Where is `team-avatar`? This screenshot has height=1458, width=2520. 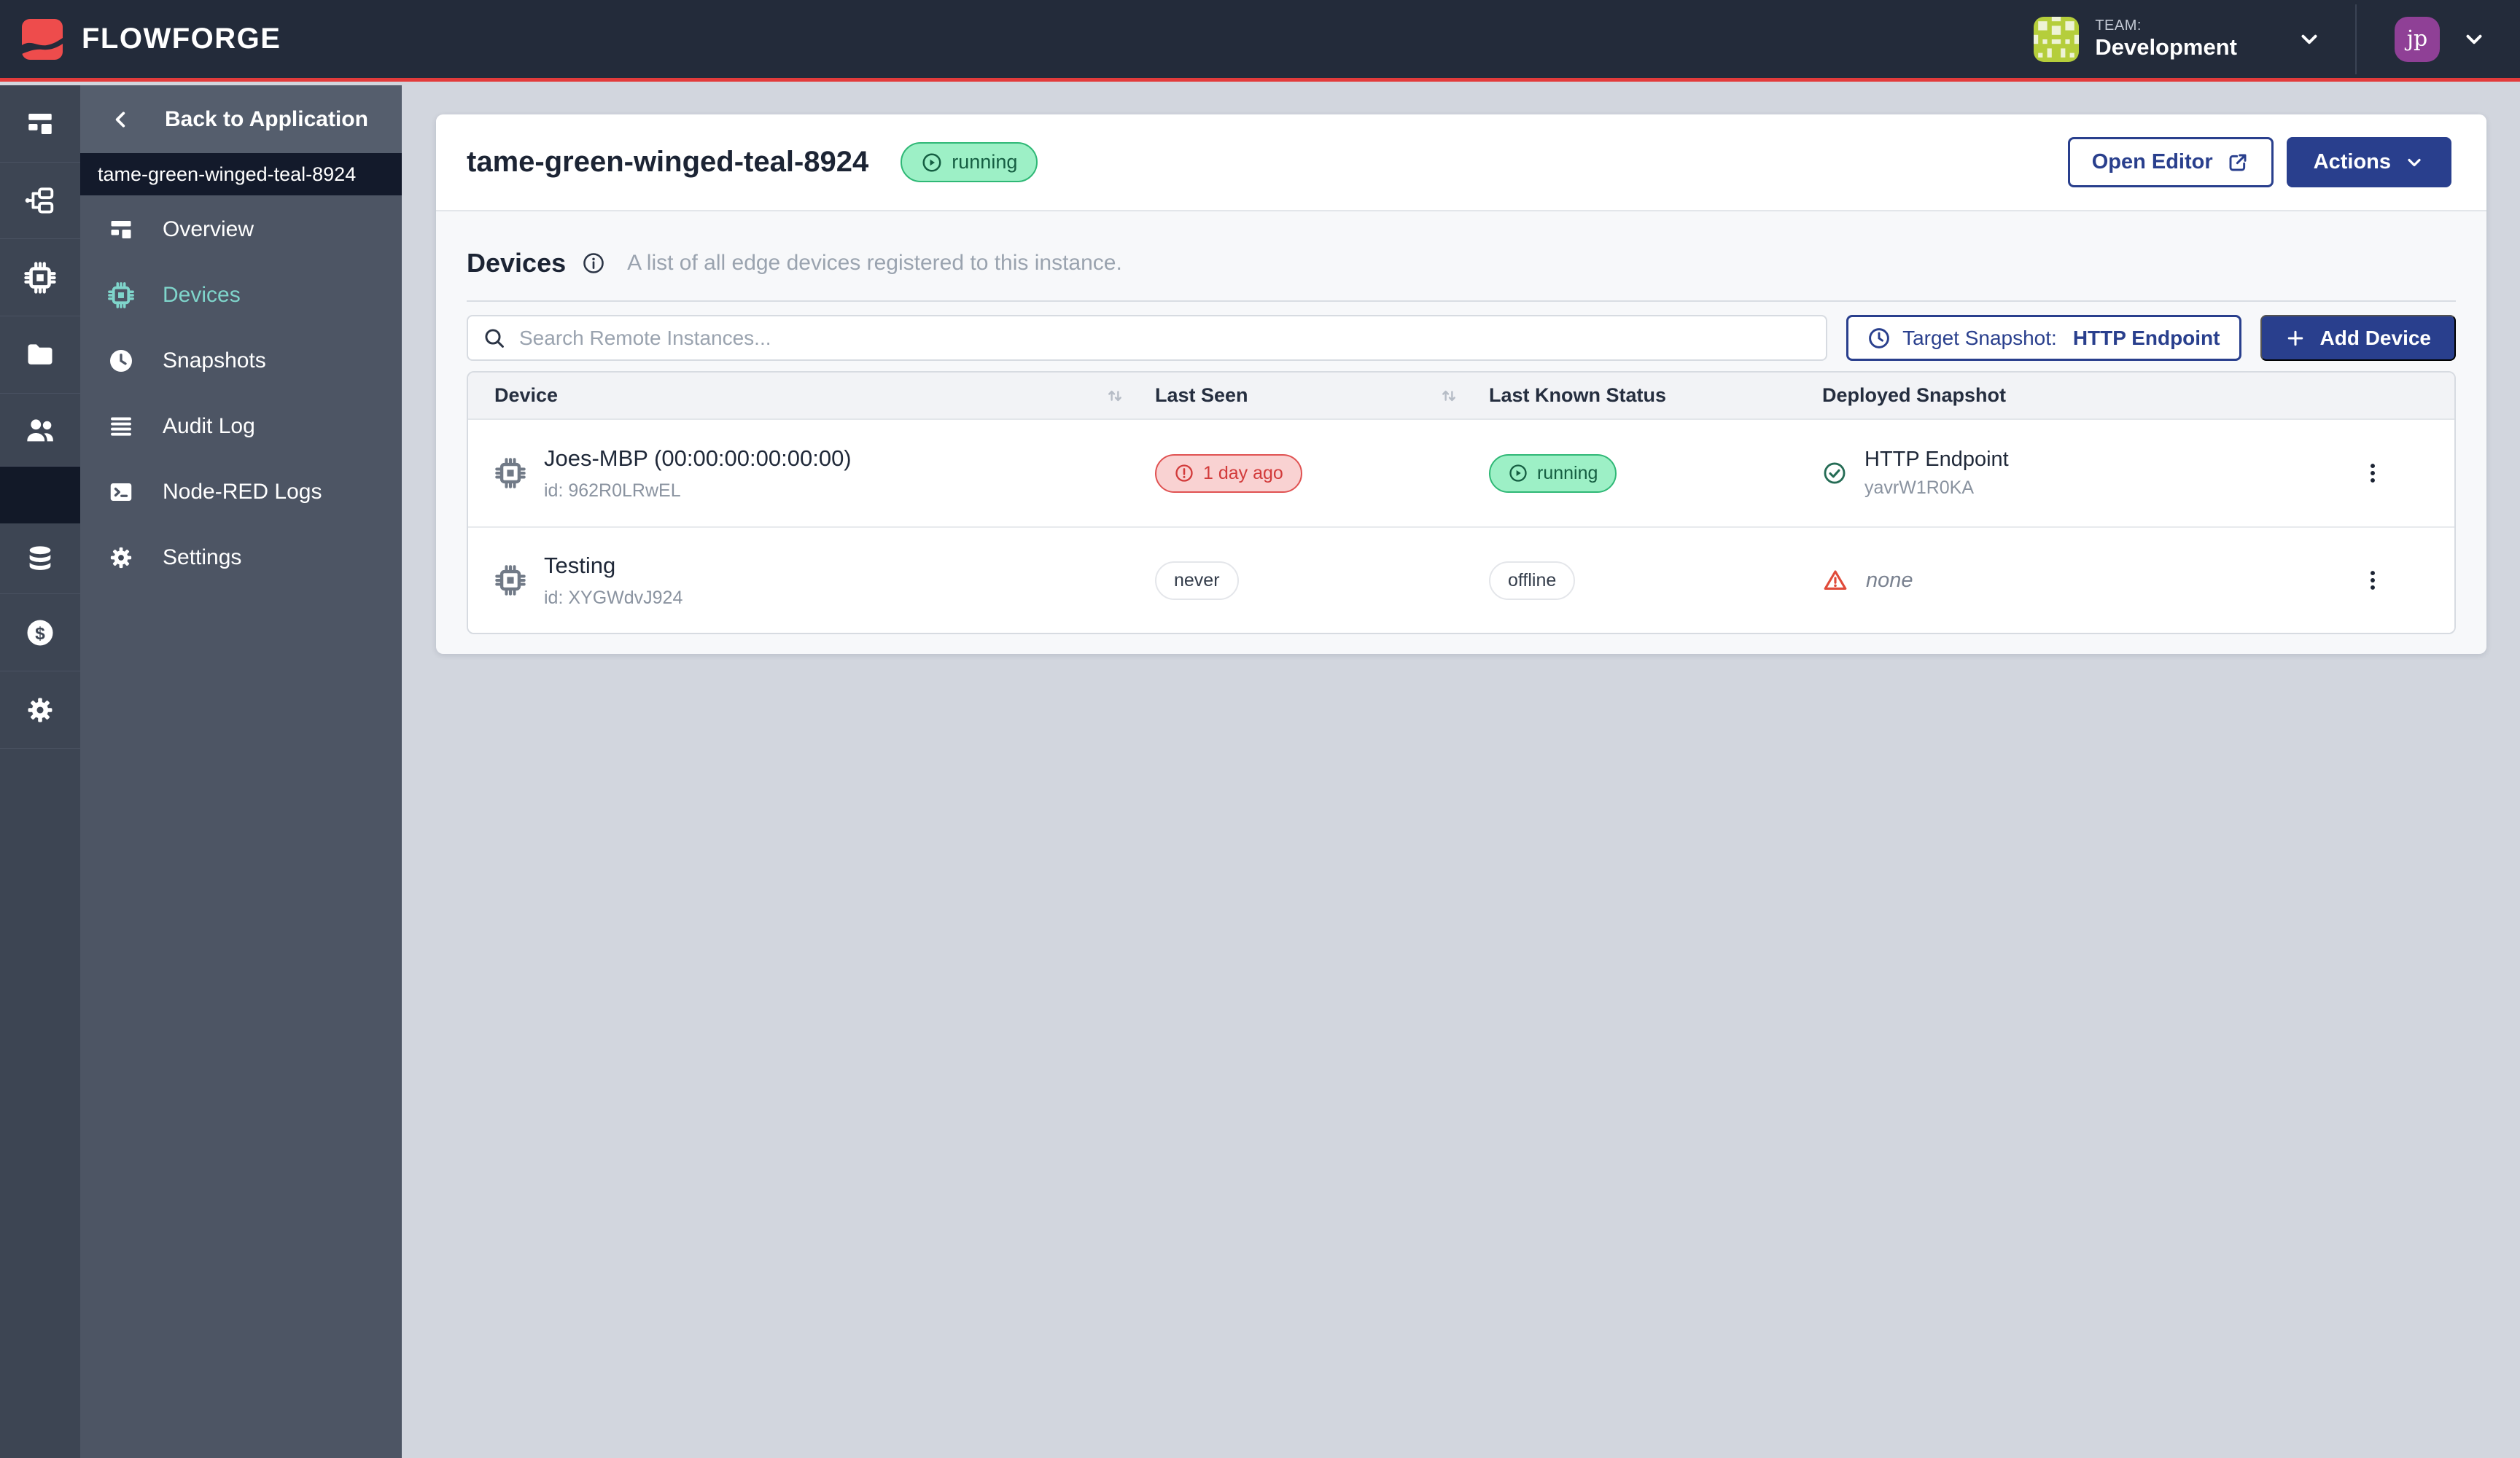 team-avatar is located at coordinates (2057, 39).